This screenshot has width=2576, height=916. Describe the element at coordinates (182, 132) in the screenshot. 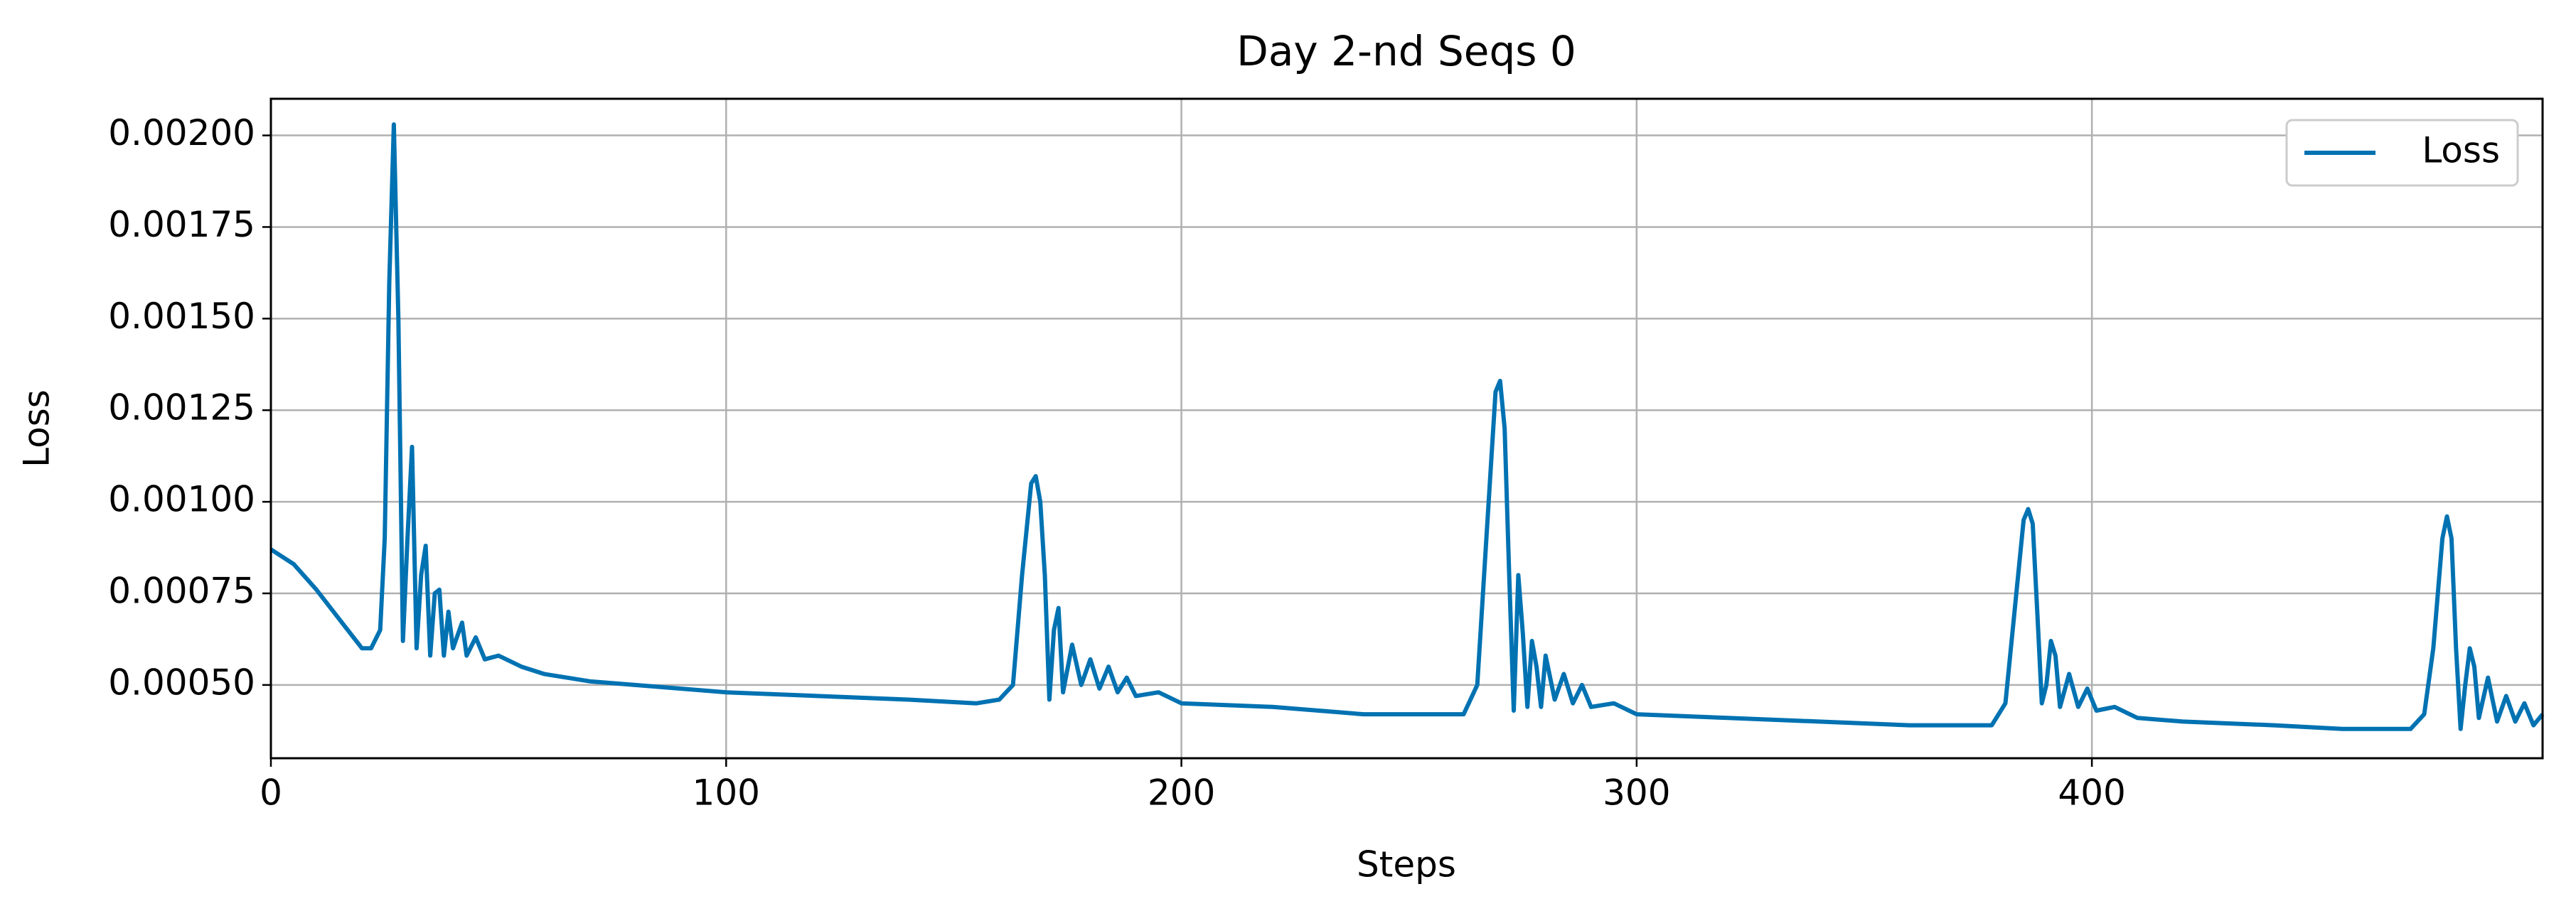

I see `y-tick-label: 0.00200` at that location.